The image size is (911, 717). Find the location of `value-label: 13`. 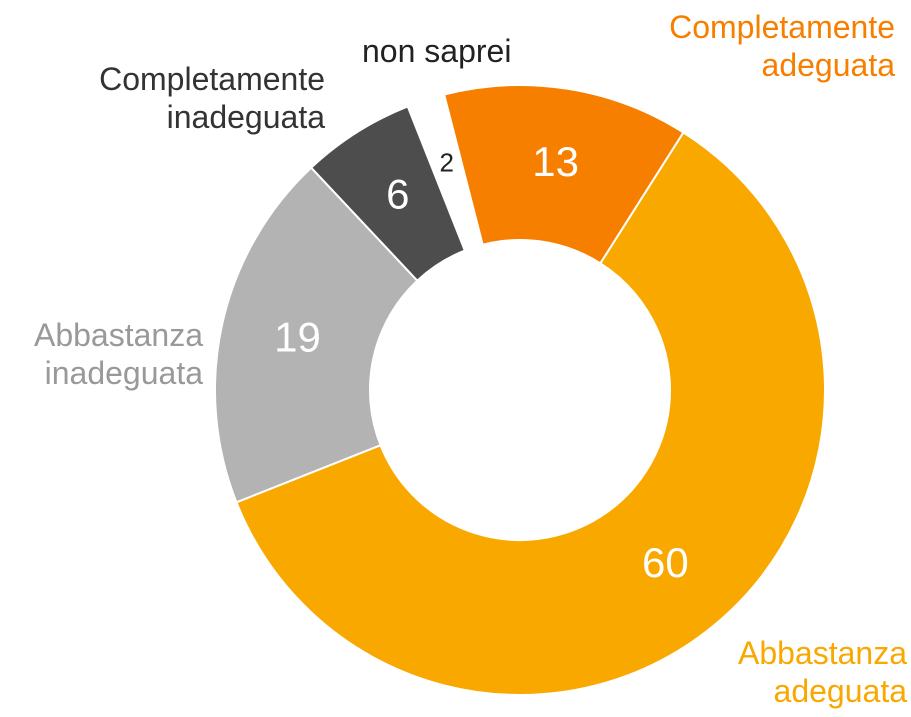

value-label: 13 is located at coordinates (555, 161).